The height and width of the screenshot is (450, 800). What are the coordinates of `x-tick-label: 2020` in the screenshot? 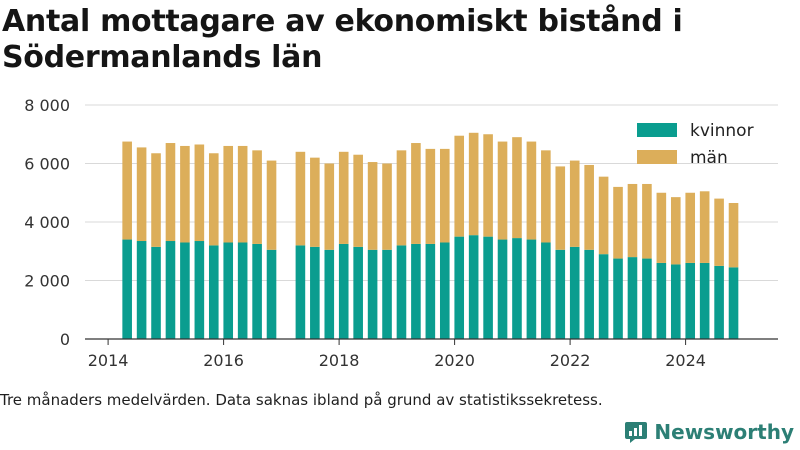 It's located at (454, 360).